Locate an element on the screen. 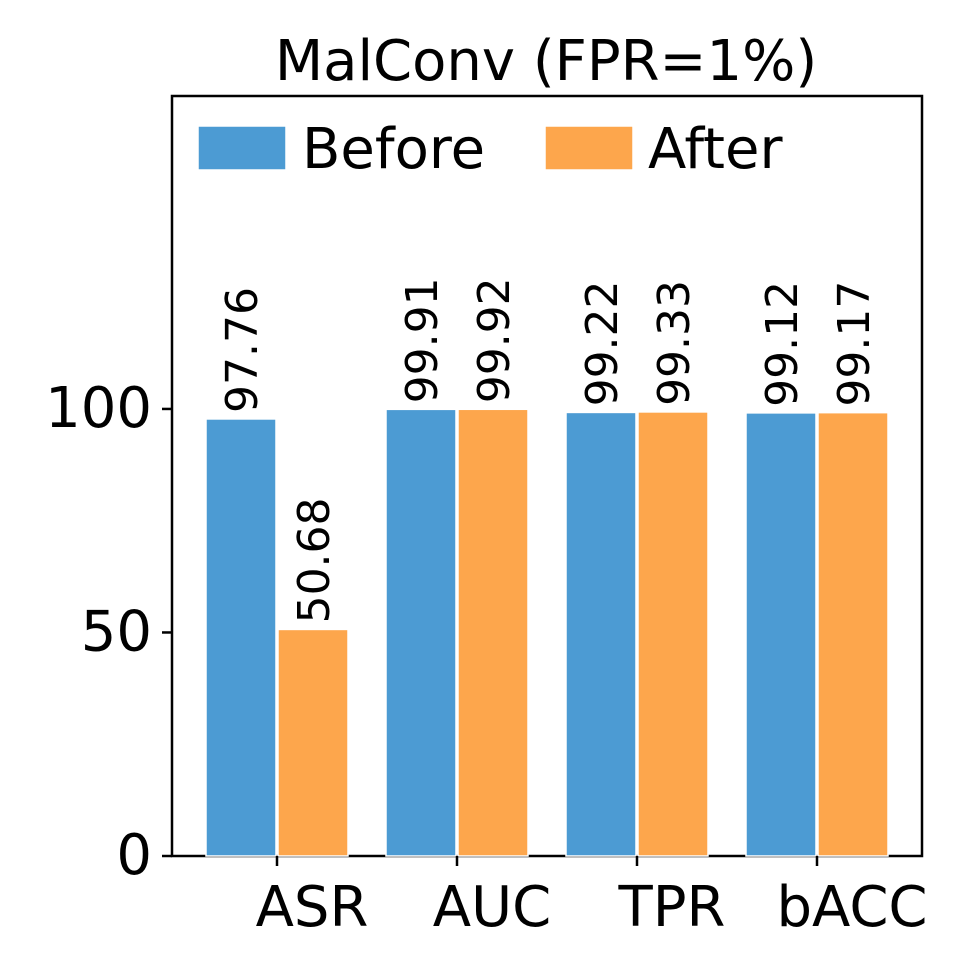  x-tick-label-tpr: TPR is located at coordinates (672, 907).